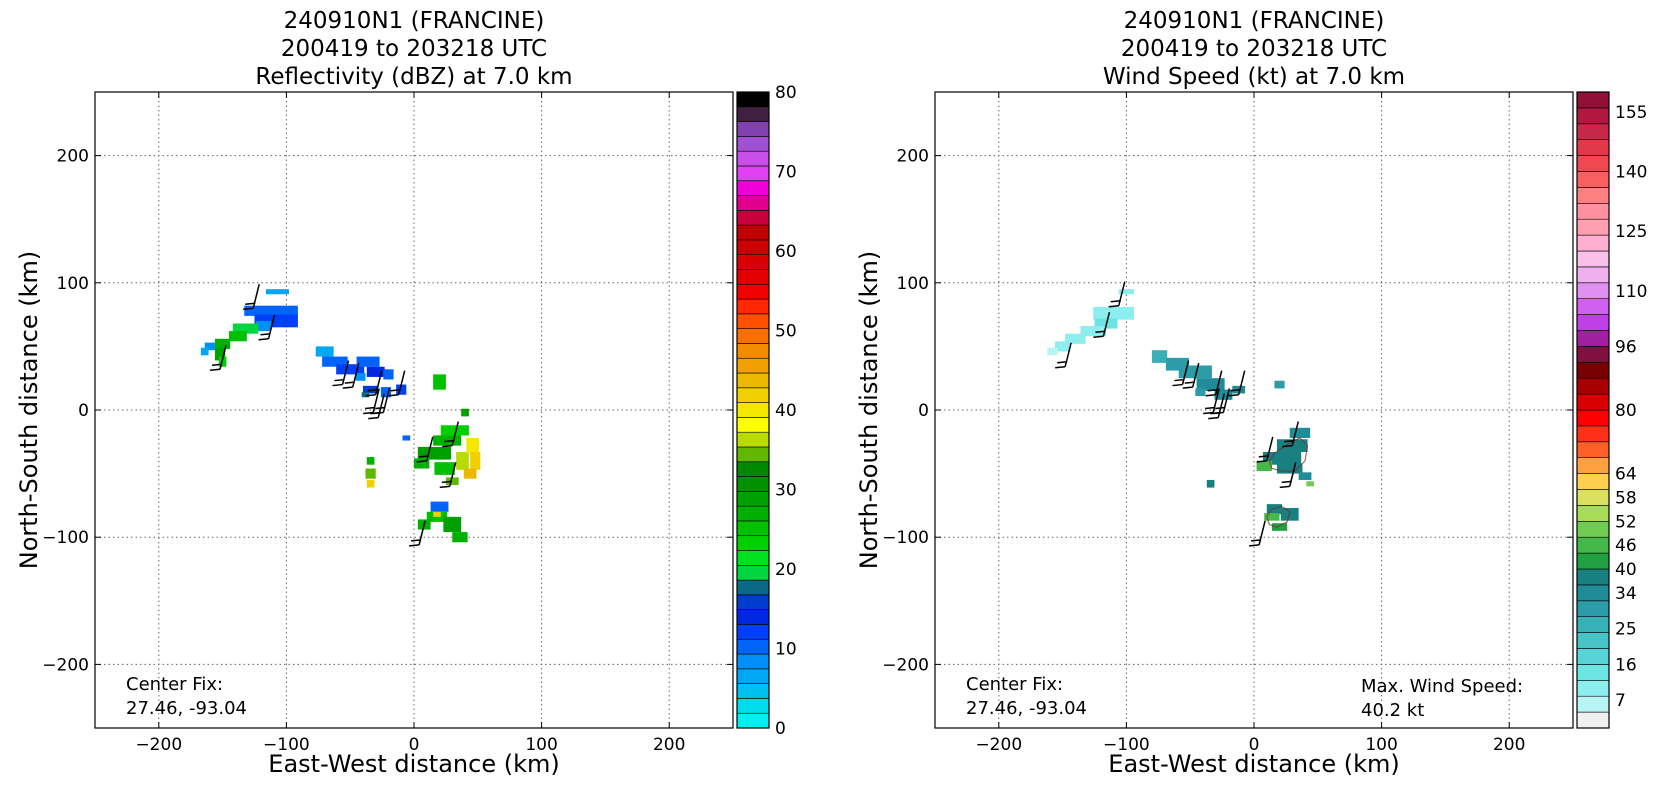 The image size is (1655, 787). What do you see at coordinates (786, 332) in the screenshot?
I see `colorbar-label: 50` at bounding box center [786, 332].